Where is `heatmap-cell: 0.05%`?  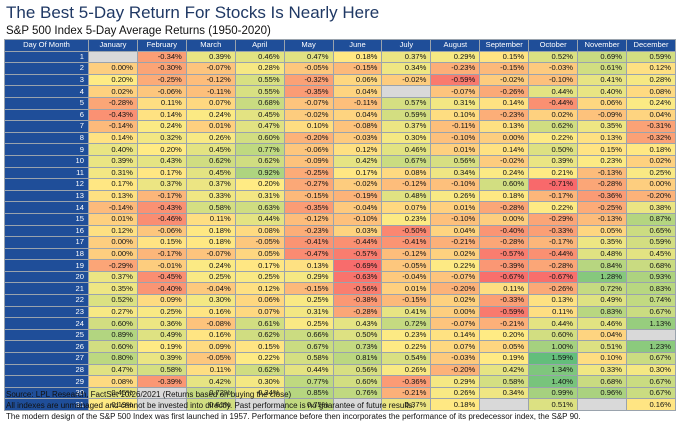
heatmap-cell: 0.05% is located at coordinates (259, 254).